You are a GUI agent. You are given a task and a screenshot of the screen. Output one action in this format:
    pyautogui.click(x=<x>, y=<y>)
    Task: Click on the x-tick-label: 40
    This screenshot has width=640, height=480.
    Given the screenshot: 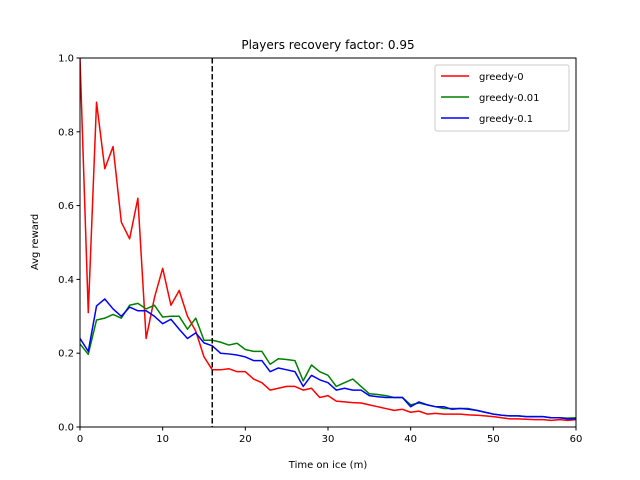 What is the action you would take?
    pyautogui.click(x=410, y=439)
    